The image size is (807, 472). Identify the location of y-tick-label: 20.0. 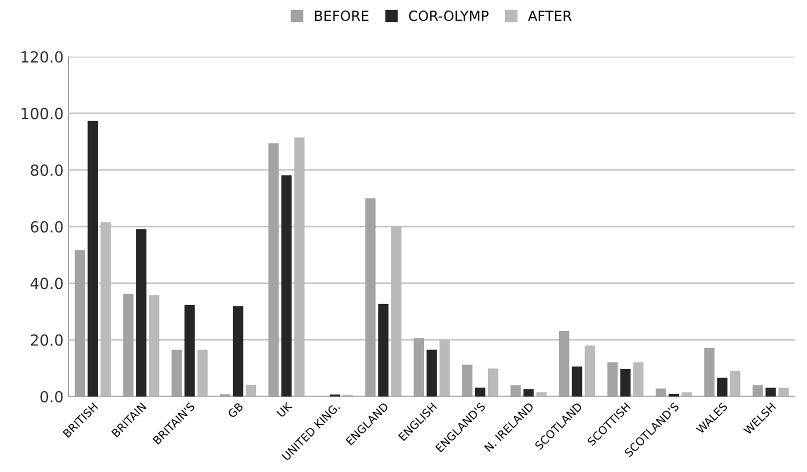
(46, 340).